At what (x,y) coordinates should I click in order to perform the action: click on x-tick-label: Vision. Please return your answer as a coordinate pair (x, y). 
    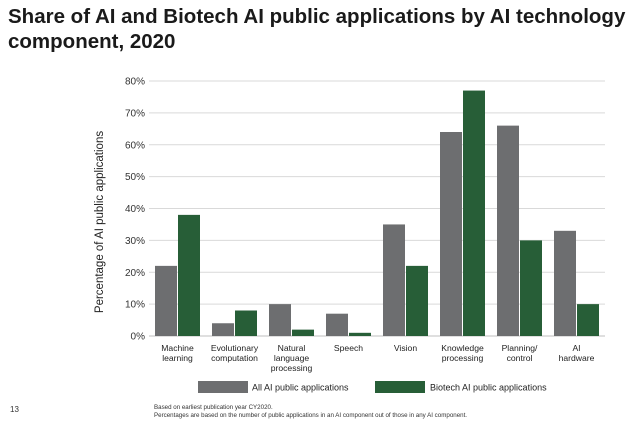
    Looking at the image, I should click on (405, 348).